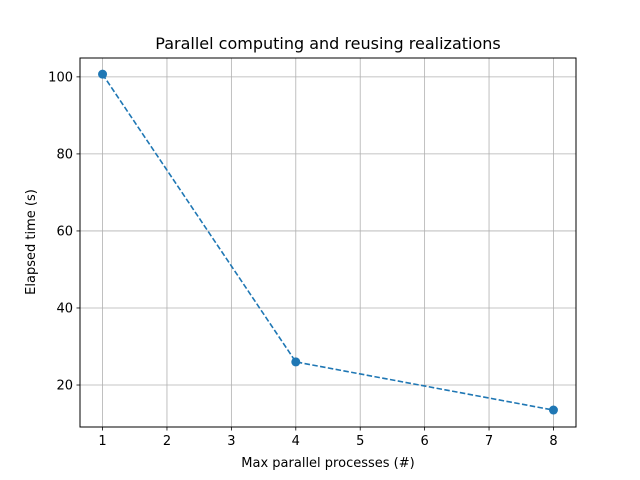 Image resolution: width=640 pixels, height=480 pixels. I want to click on y-tick-label: 60, so click(64, 231).